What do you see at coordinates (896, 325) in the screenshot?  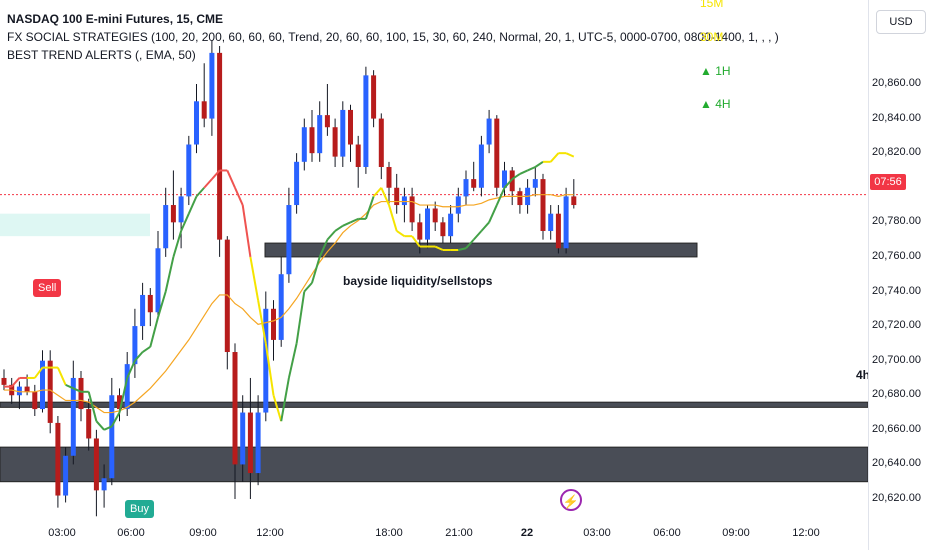 I see `price-tick: 20,720.00` at bounding box center [896, 325].